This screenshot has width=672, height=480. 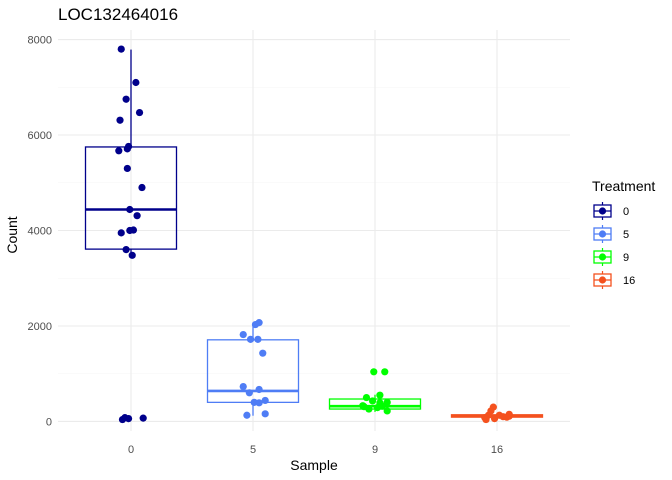 I want to click on legend-label: 16, so click(x=629, y=281).